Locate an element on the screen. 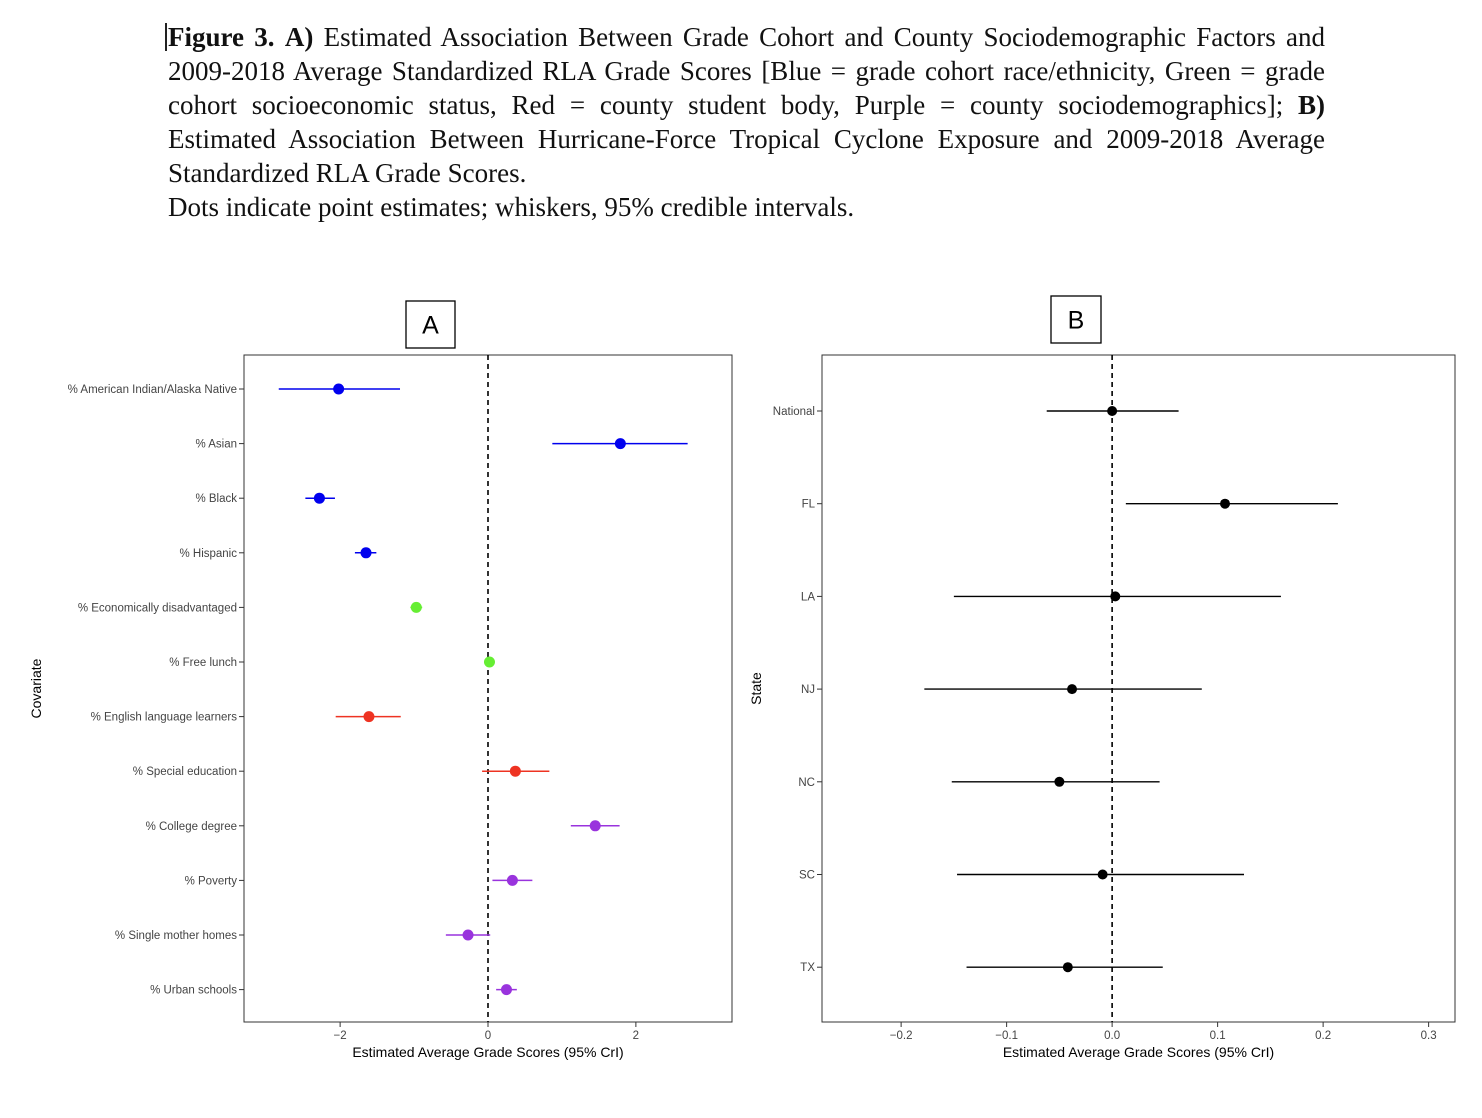  panel-a-label: A) is located at coordinates (299, 37).